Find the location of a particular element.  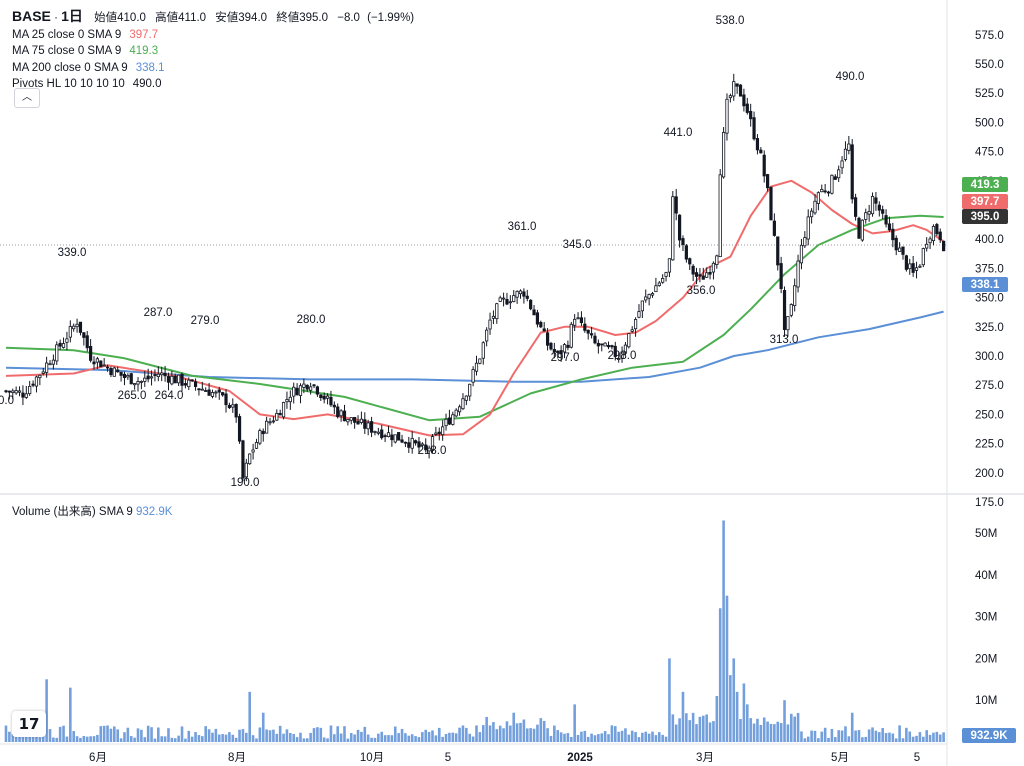

volume-sma-value: 932.9K is located at coordinates (154, 512).